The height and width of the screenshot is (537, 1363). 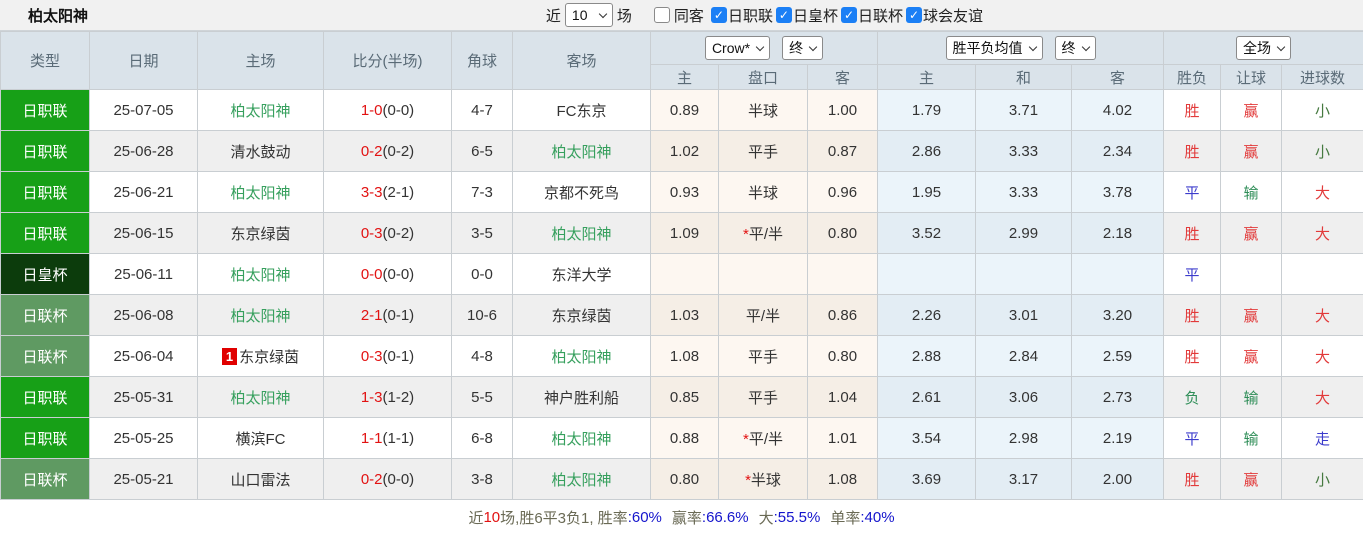 I want to click on home-team-name: 清水鼓动, so click(x=260, y=152).